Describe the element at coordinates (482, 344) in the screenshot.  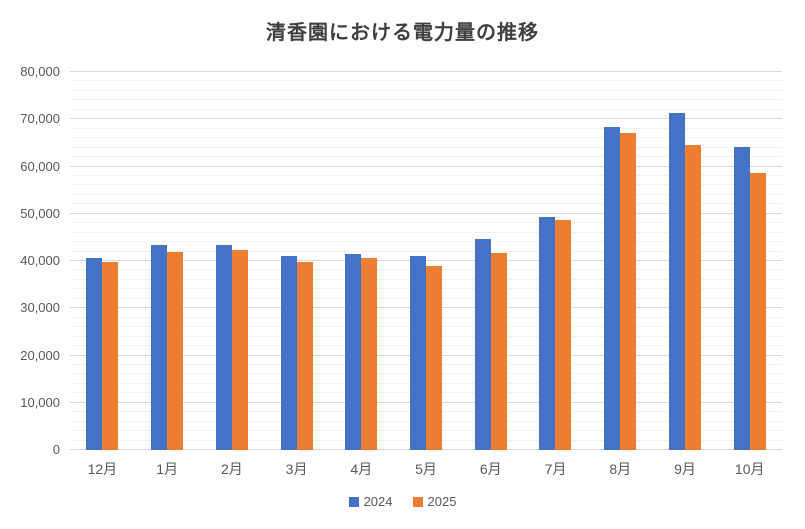
I see `bar-2024-6月` at that location.